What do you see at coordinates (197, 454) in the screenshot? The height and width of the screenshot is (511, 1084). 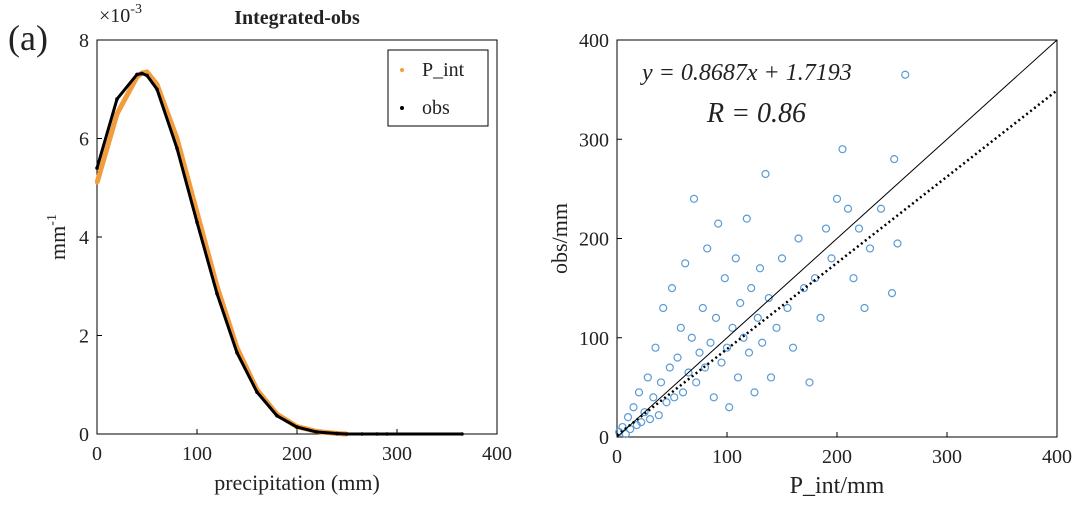 I see `x-tick-label: 100` at bounding box center [197, 454].